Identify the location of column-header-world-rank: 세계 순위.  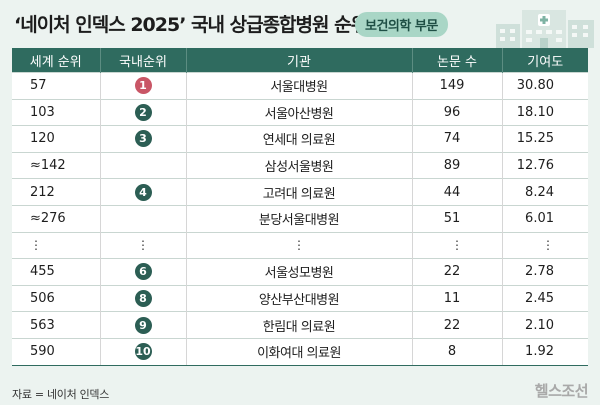
(56, 60).